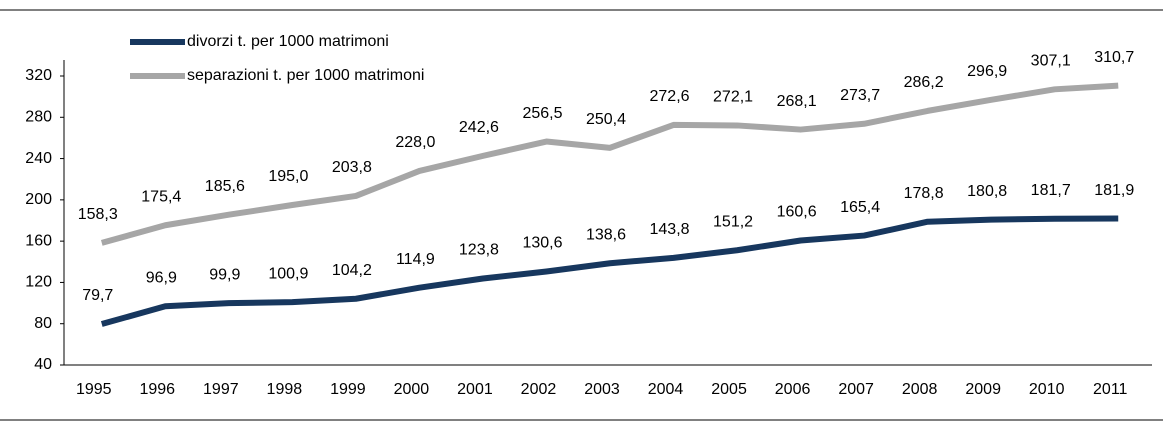  I want to click on x-tick-label: 1996, so click(157, 389).